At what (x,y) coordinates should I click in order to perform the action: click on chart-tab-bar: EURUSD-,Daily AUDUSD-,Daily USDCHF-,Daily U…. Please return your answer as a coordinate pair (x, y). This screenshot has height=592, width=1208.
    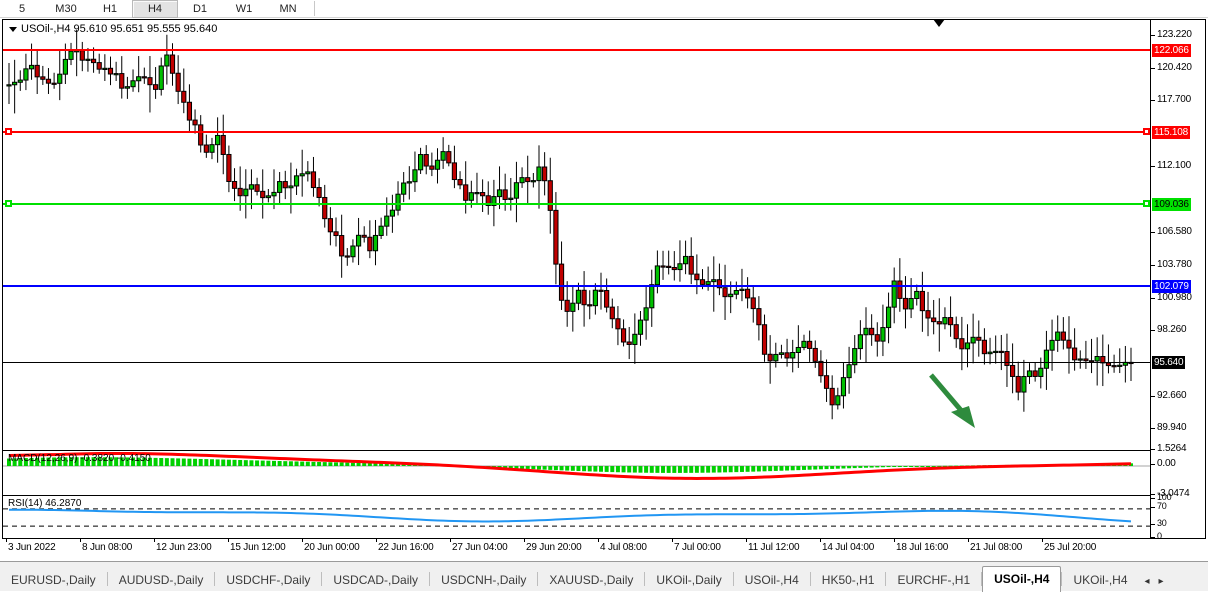
    Looking at the image, I should click on (604, 576).